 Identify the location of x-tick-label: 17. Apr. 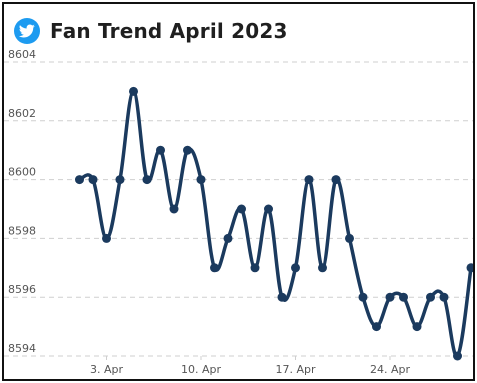
(295, 369).